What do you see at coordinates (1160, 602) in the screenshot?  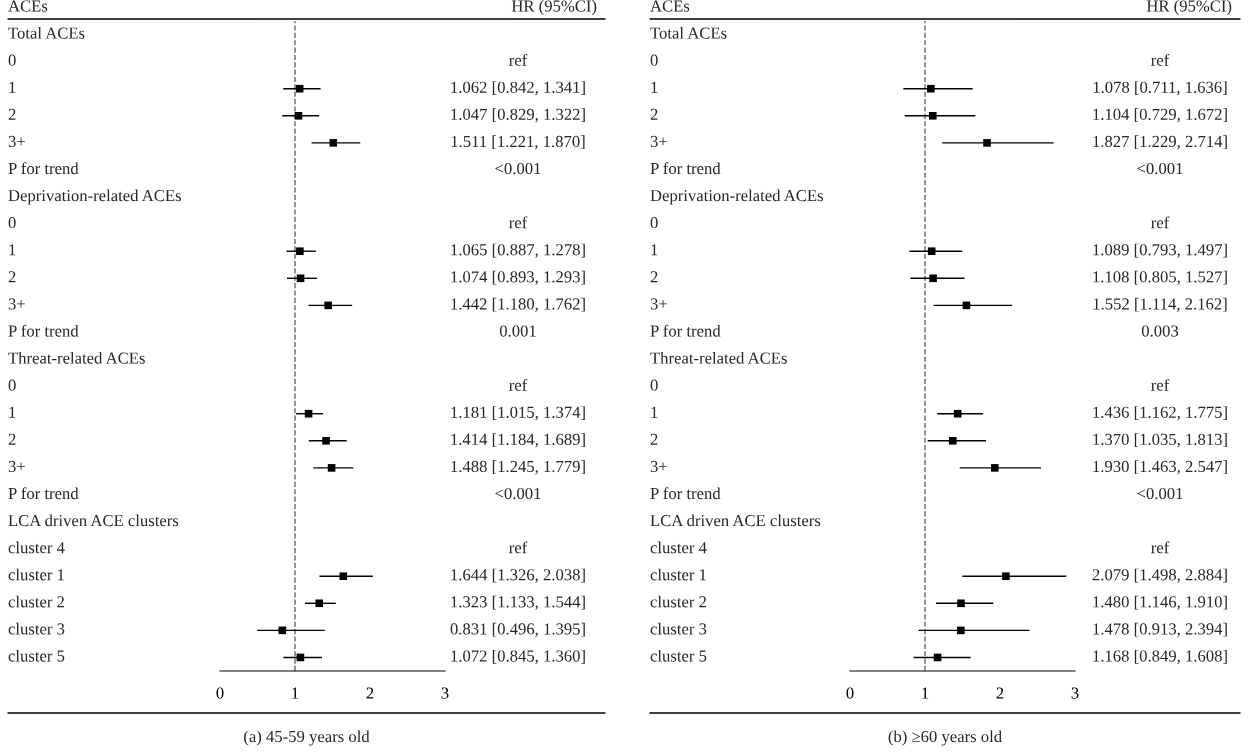 I see `data-label: 1.480 [1.146, 1.910]` at bounding box center [1160, 602].